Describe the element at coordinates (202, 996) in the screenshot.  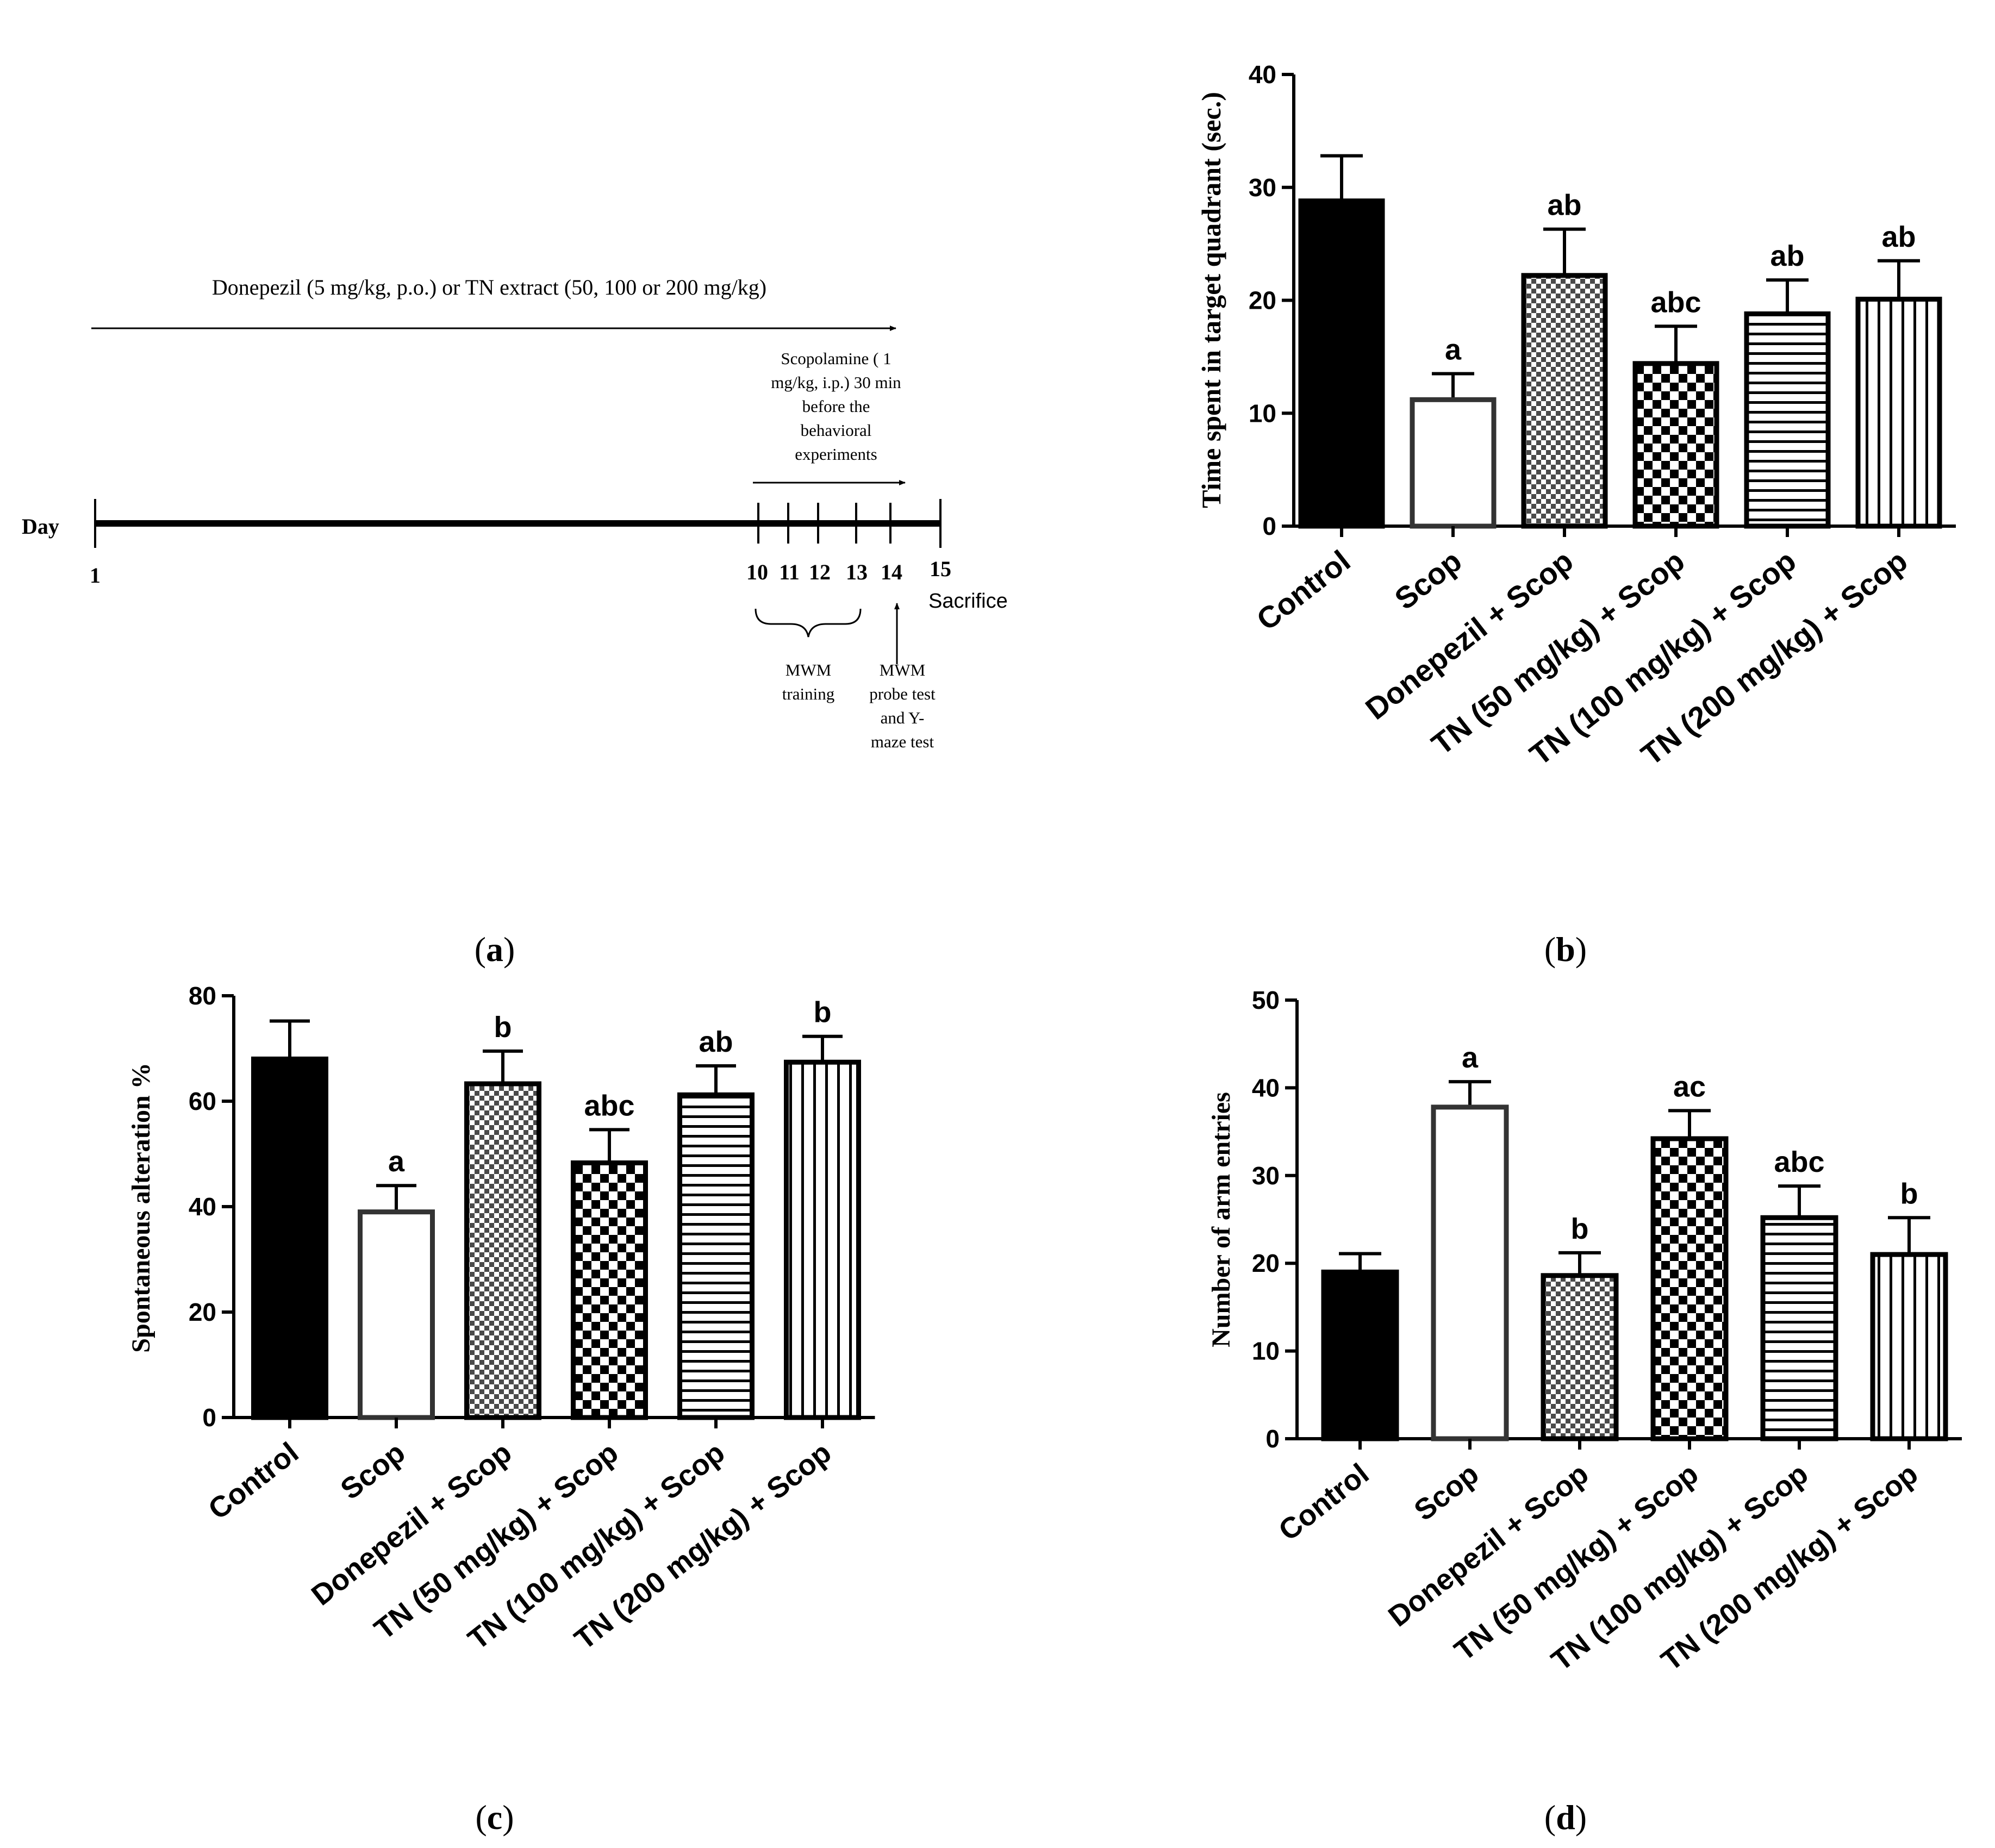
I see `y-tick-label: 80` at that location.